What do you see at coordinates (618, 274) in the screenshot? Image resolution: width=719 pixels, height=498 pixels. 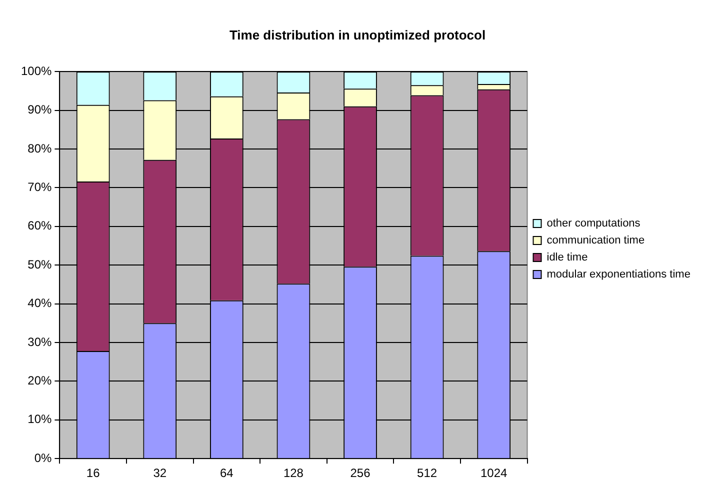 I see `legend-label: modular exponentiations time` at bounding box center [618, 274].